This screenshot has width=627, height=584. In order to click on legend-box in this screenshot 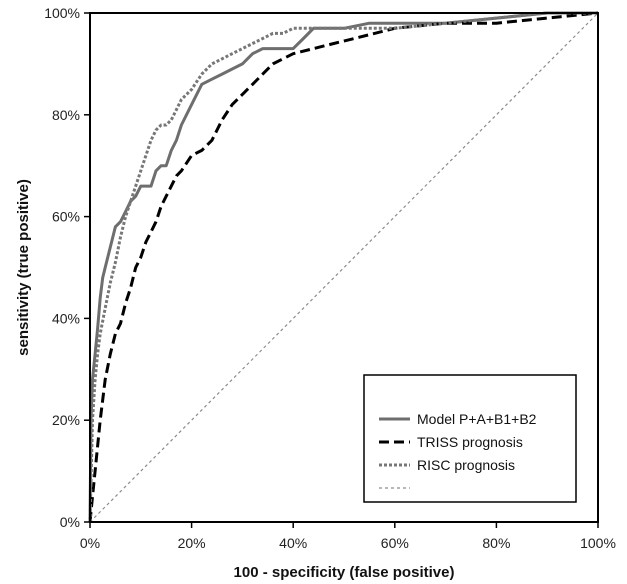, I will do `click(470, 438)`.